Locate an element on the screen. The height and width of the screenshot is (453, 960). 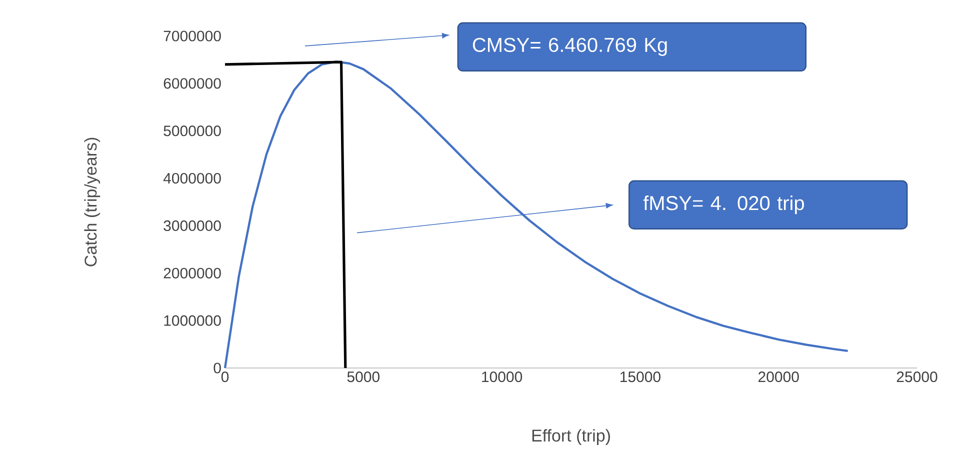
x-tick-label: 15000 is located at coordinates (640, 377).